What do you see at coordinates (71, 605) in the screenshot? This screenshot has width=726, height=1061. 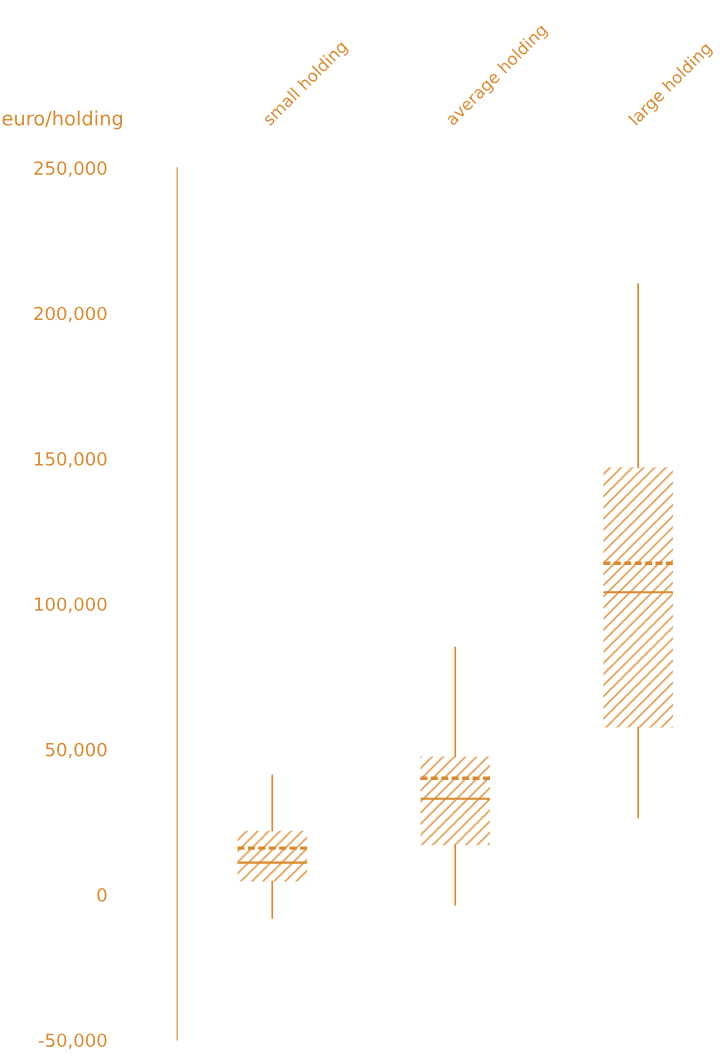 I see `y-tick-label: 100,000` at bounding box center [71, 605].